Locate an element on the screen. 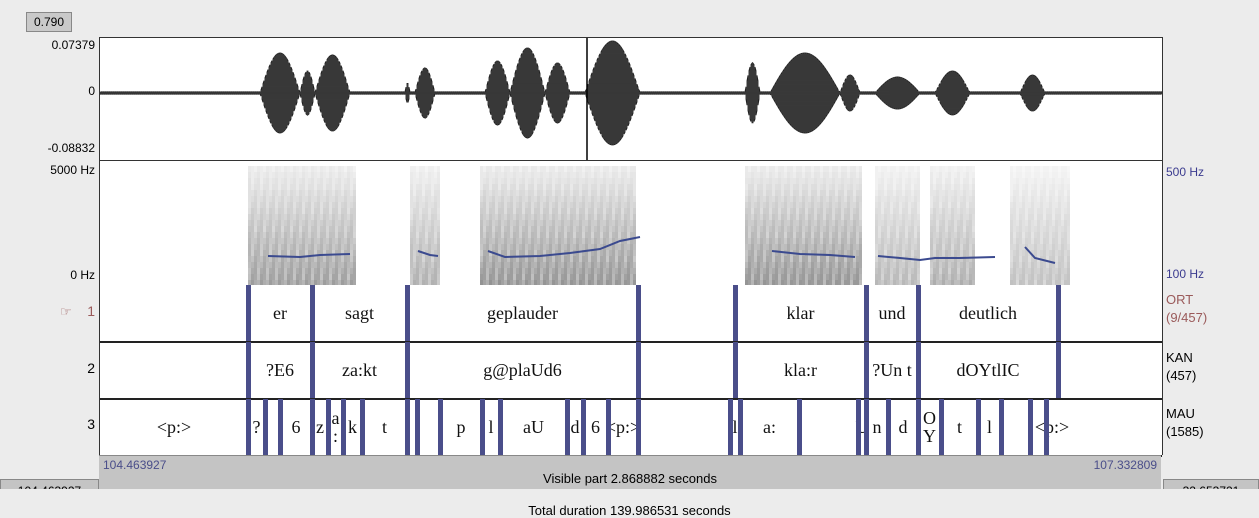 The width and height of the screenshot is (1259, 518). tier-1-interval: geplauder is located at coordinates (522, 313).